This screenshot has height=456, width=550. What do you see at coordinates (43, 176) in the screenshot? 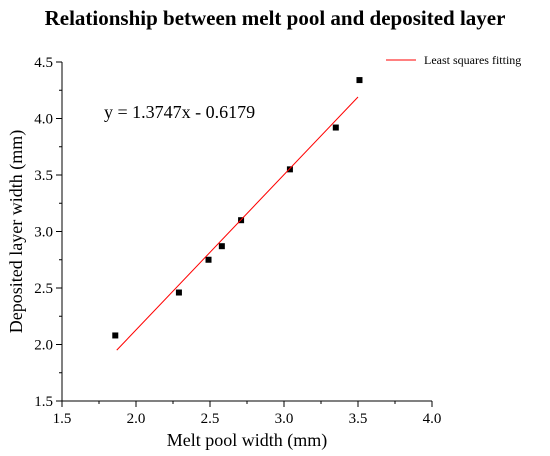
I see `y-tick-label: 3.5` at bounding box center [43, 176].